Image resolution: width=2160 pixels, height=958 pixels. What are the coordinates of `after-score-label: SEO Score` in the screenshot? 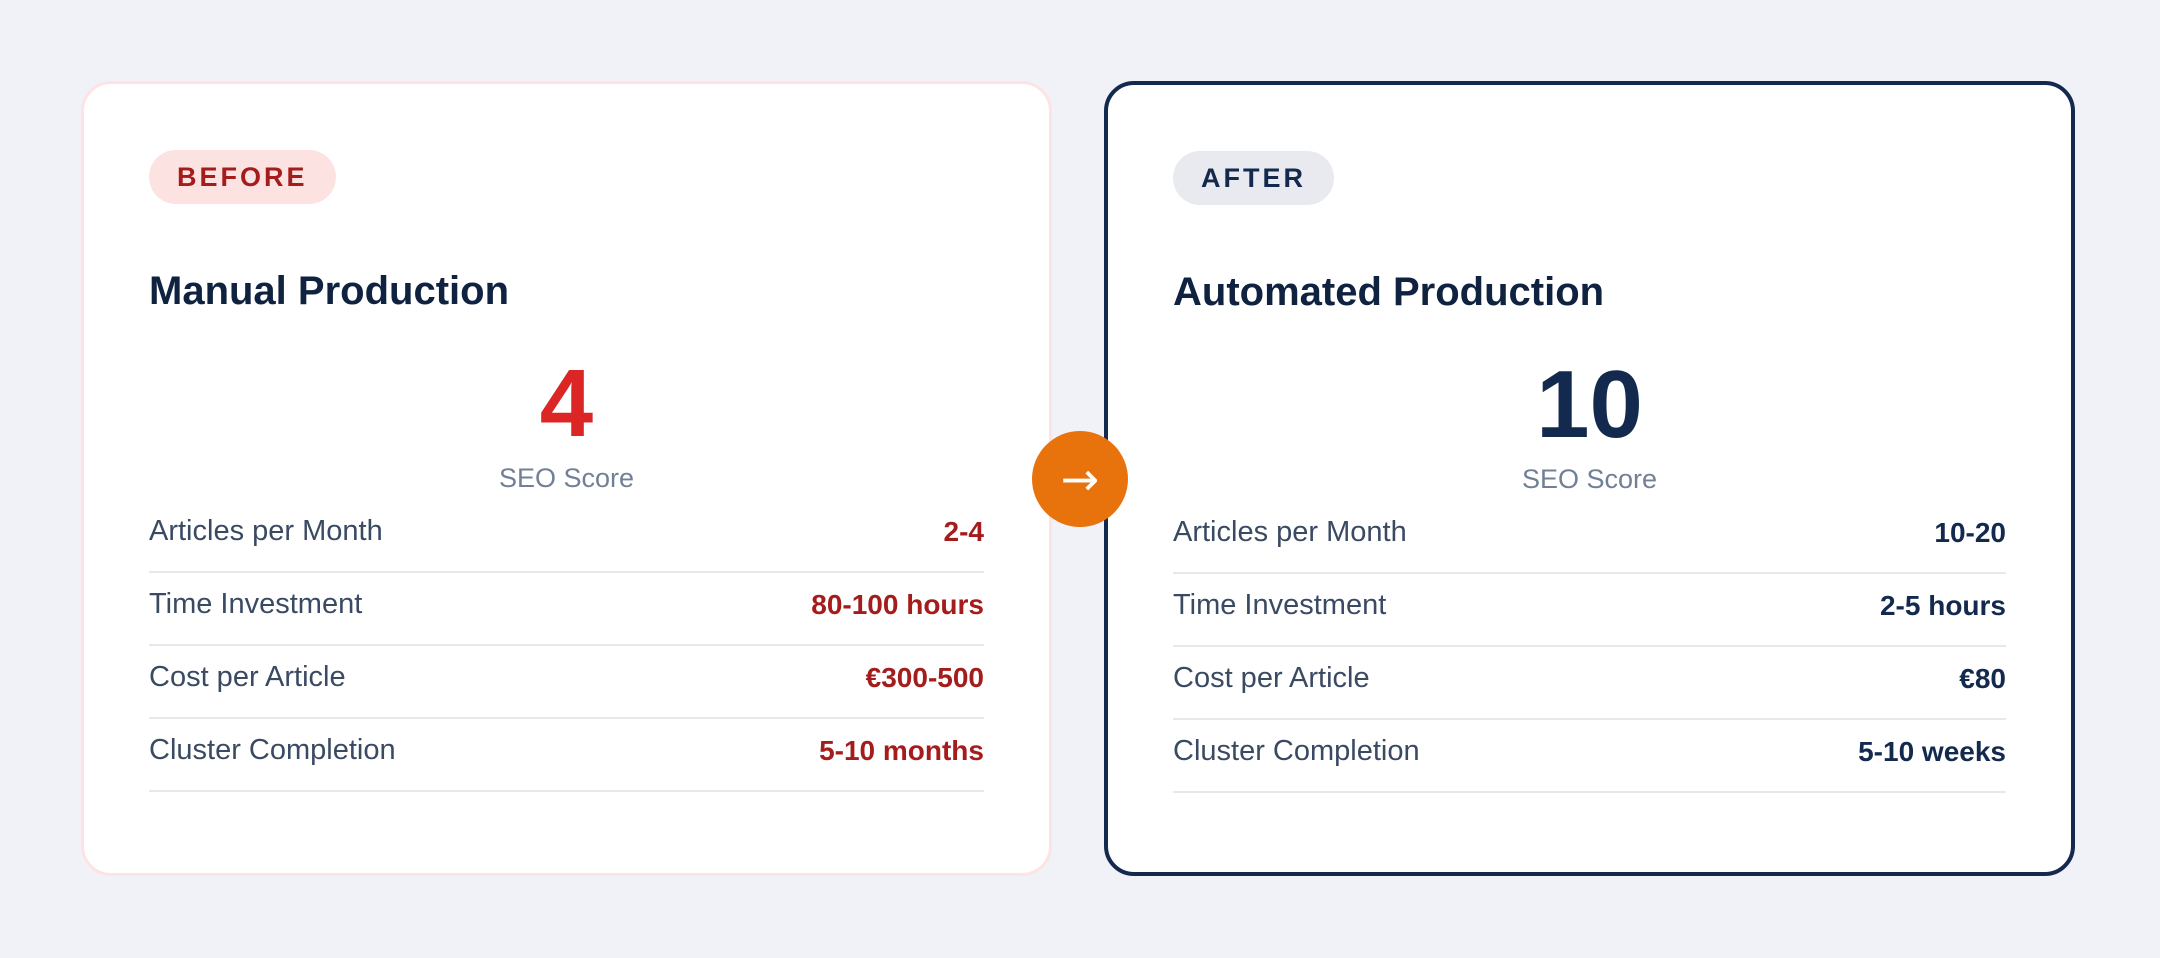 It's located at (1589, 479).